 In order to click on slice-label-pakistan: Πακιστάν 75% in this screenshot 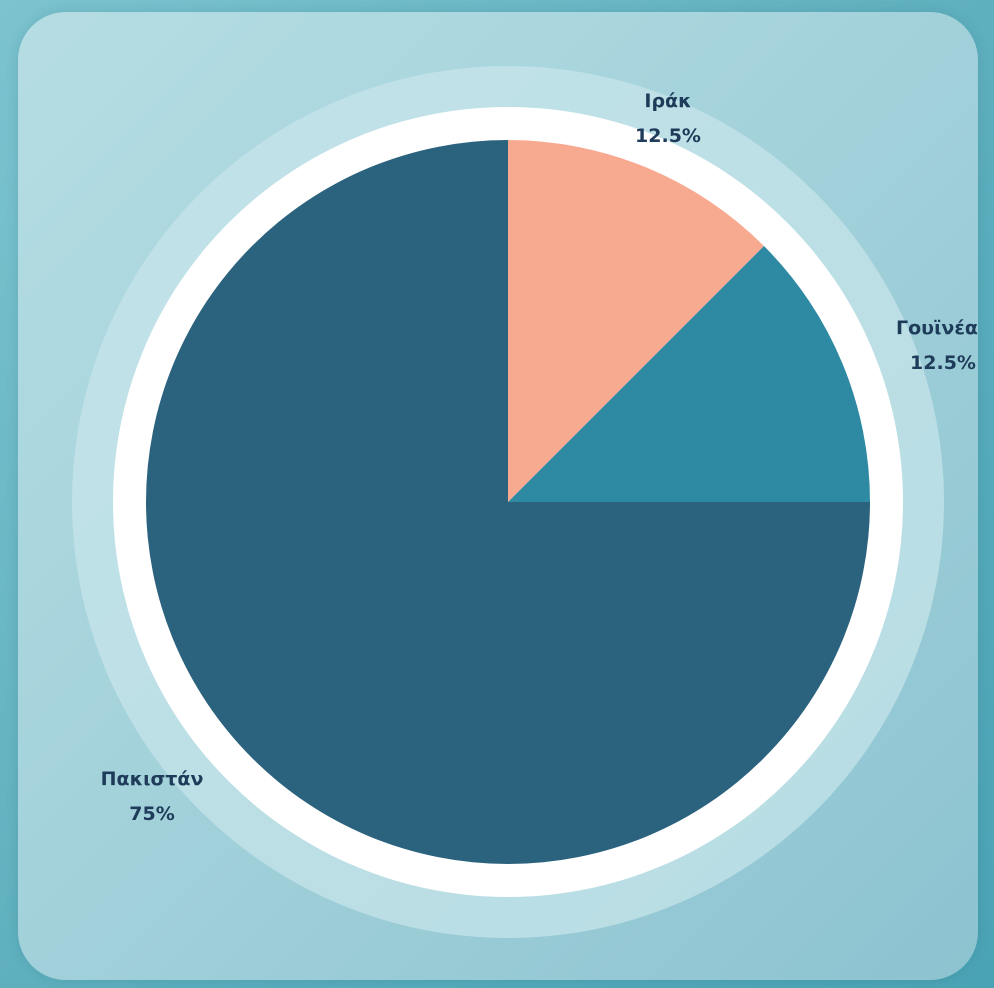, I will do `click(152, 796)`.